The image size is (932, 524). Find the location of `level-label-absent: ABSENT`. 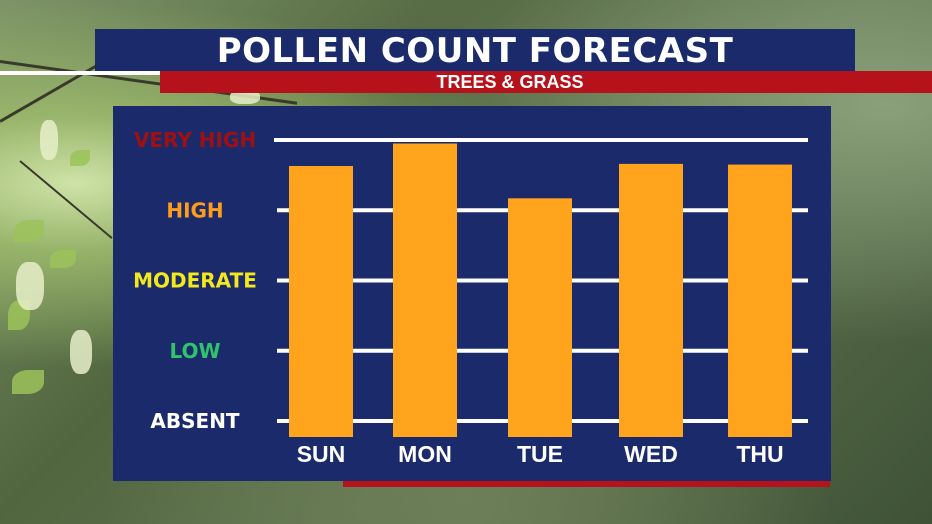

level-label-absent: ABSENT is located at coordinates (195, 421).